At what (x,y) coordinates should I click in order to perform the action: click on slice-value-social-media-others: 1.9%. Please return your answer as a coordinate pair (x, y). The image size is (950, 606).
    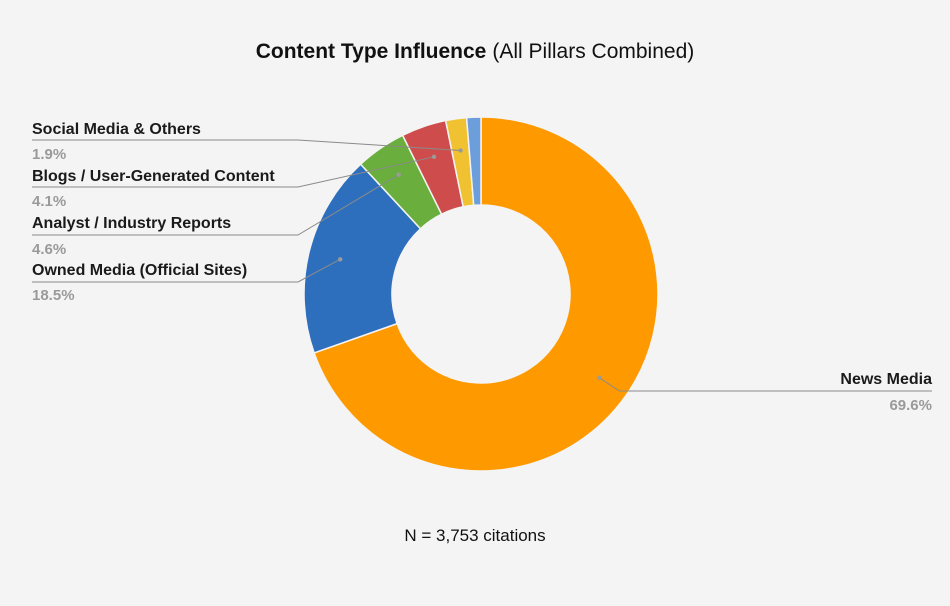
    Looking at the image, I should click on (49, 154).